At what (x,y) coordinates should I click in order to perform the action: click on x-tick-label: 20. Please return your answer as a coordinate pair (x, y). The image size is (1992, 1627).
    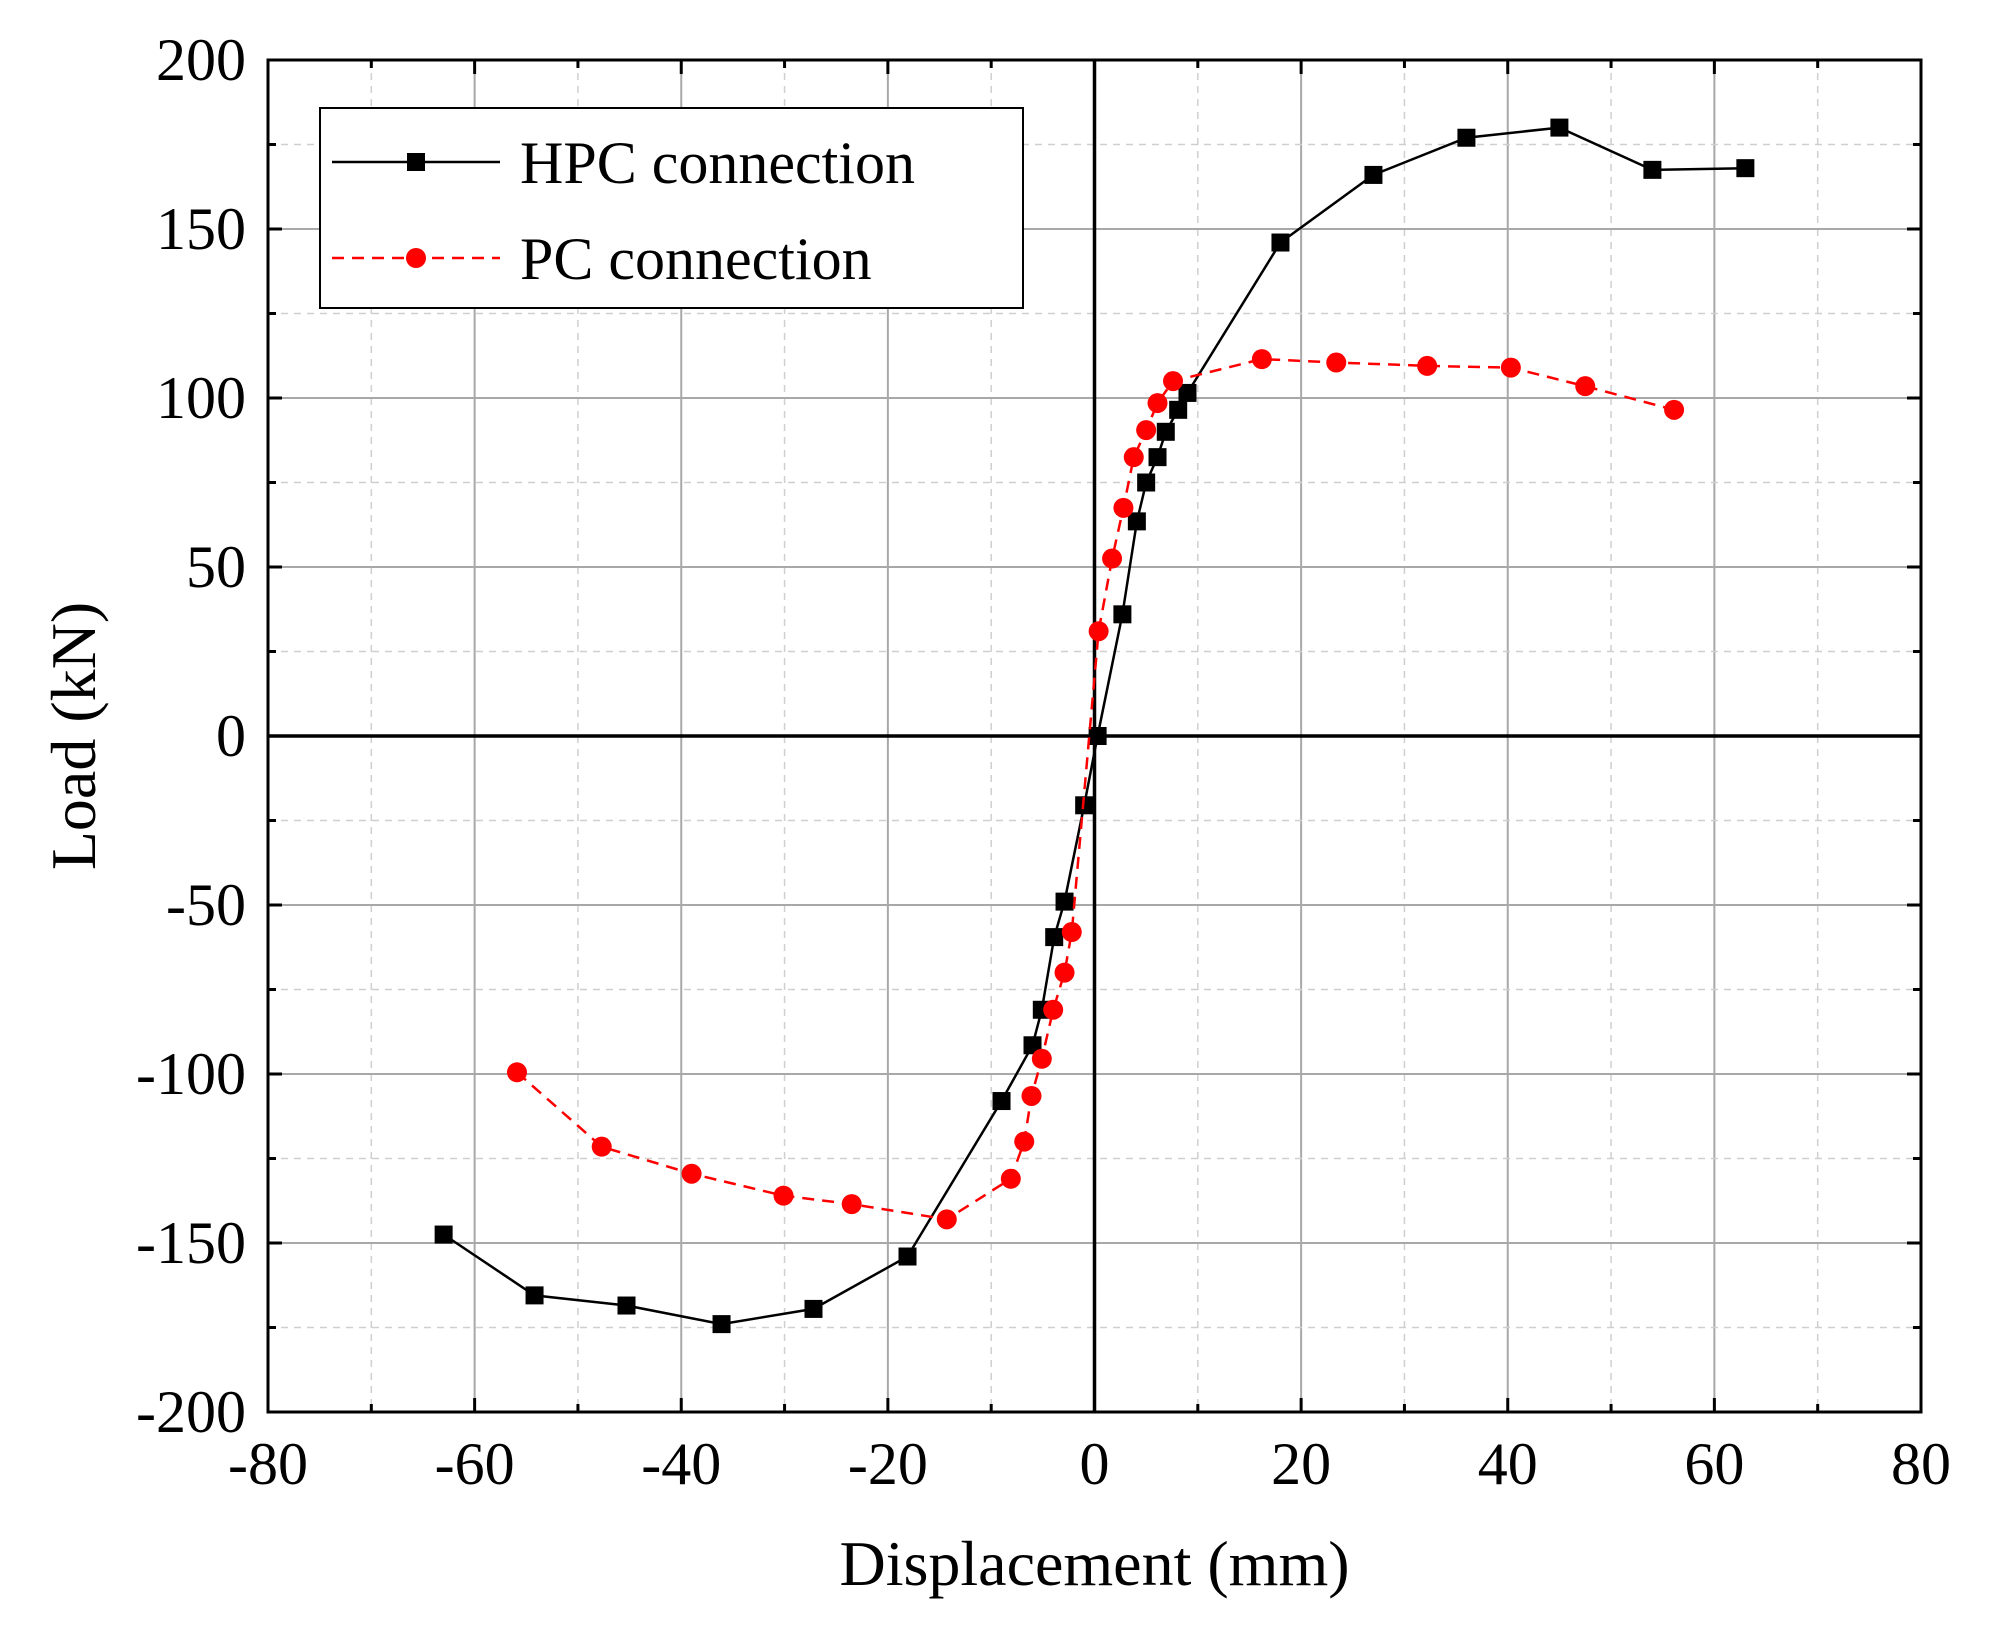
    Looking at the image, I should click on (1301, 1464).